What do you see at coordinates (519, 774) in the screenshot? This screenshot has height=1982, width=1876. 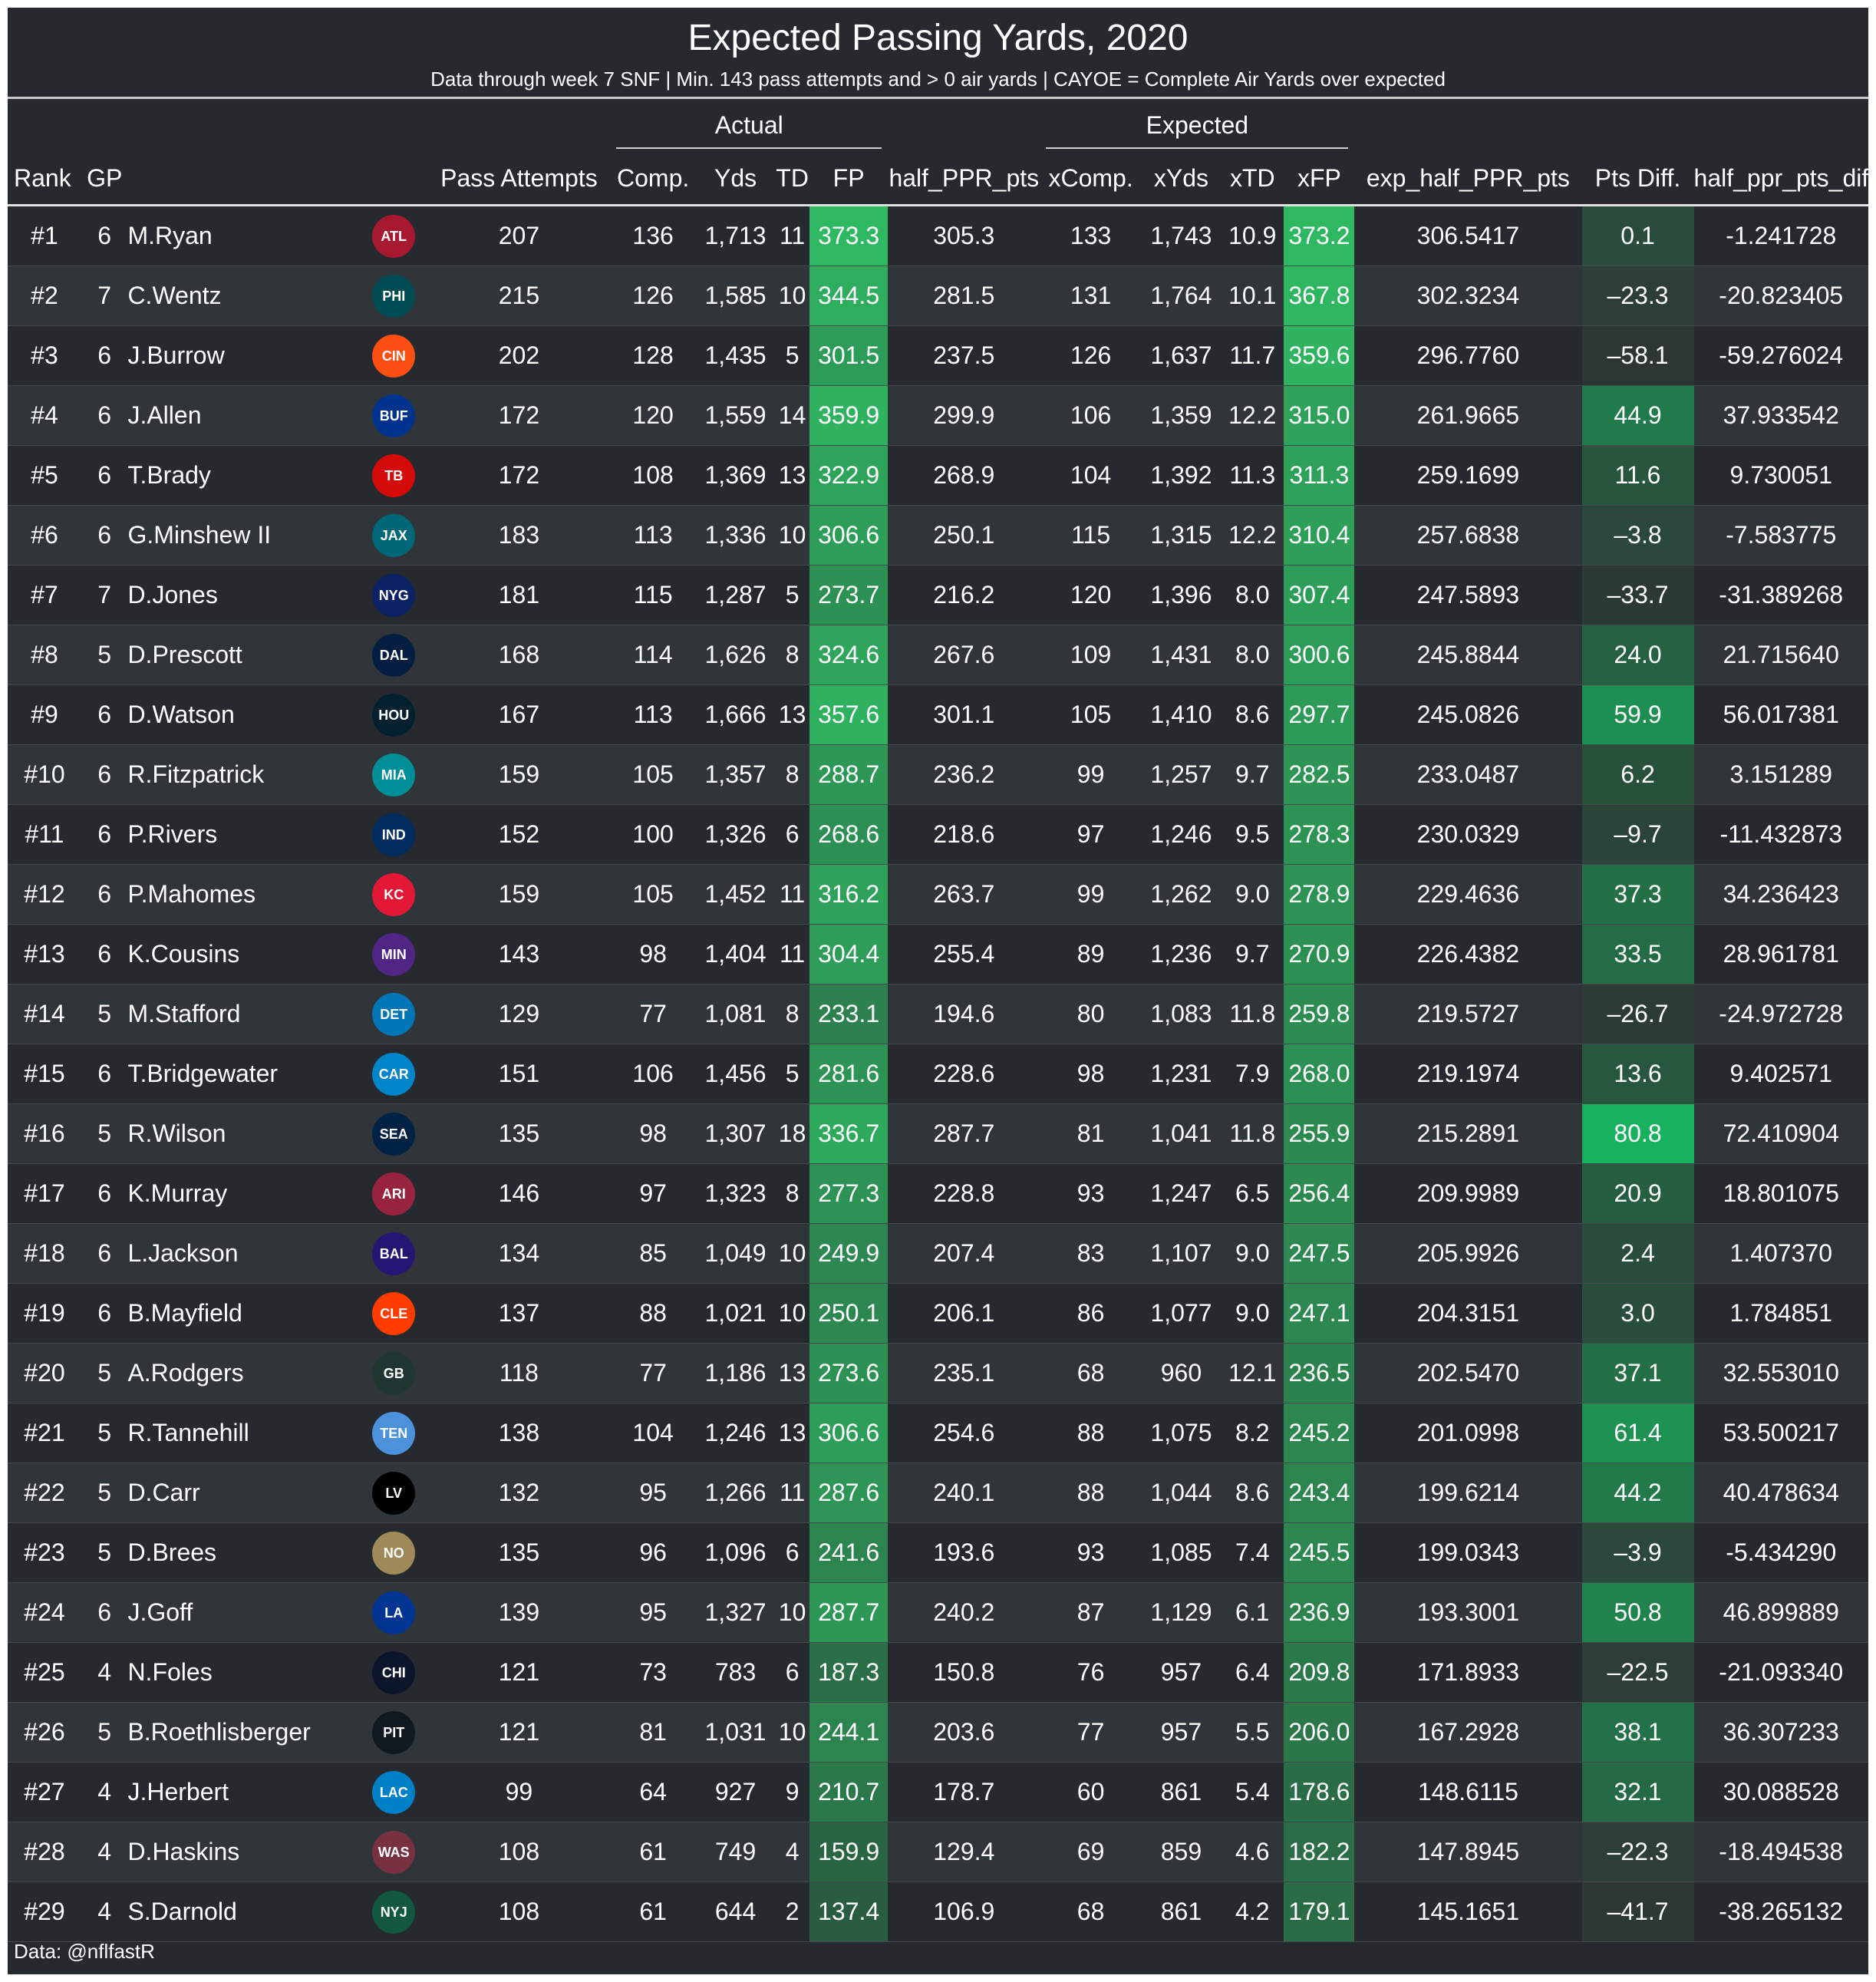 I see `attempts-cell: 159` at bounding box center [519, 774].